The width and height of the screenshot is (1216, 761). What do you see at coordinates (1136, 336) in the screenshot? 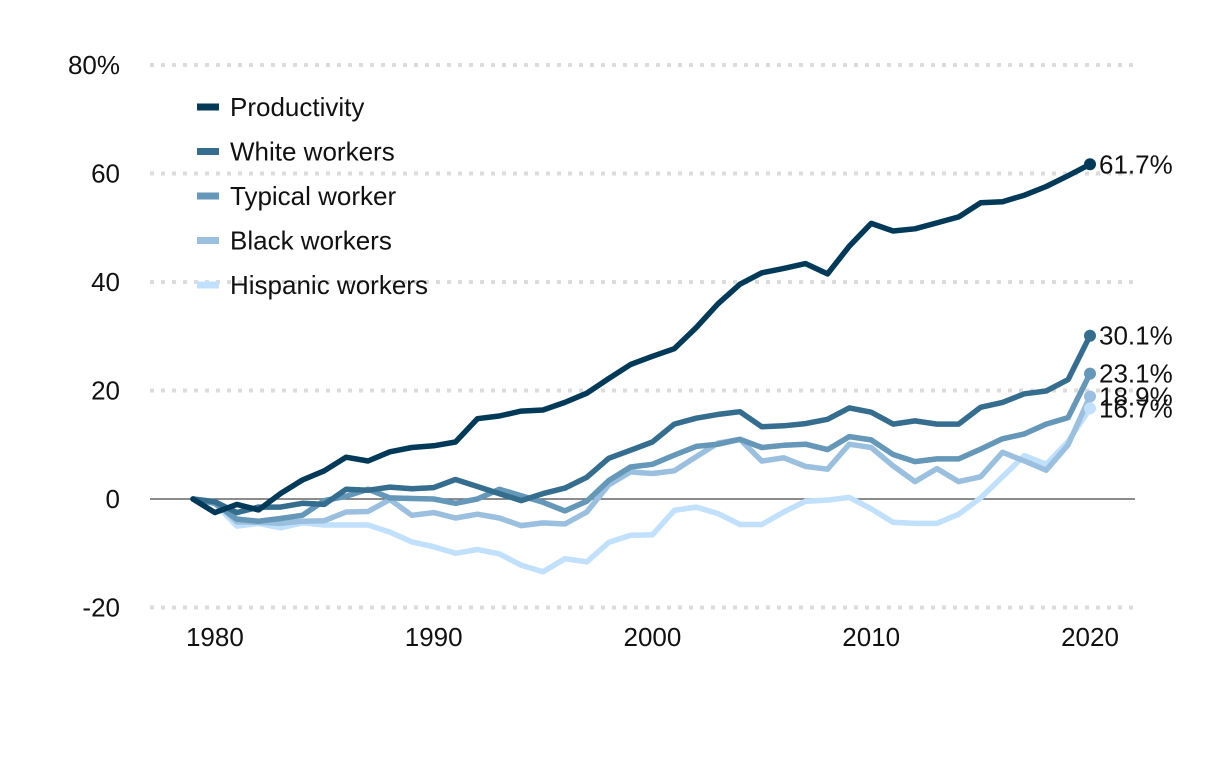
I see `end-value-label: 30.1%` at bounding box center [1136, 336].